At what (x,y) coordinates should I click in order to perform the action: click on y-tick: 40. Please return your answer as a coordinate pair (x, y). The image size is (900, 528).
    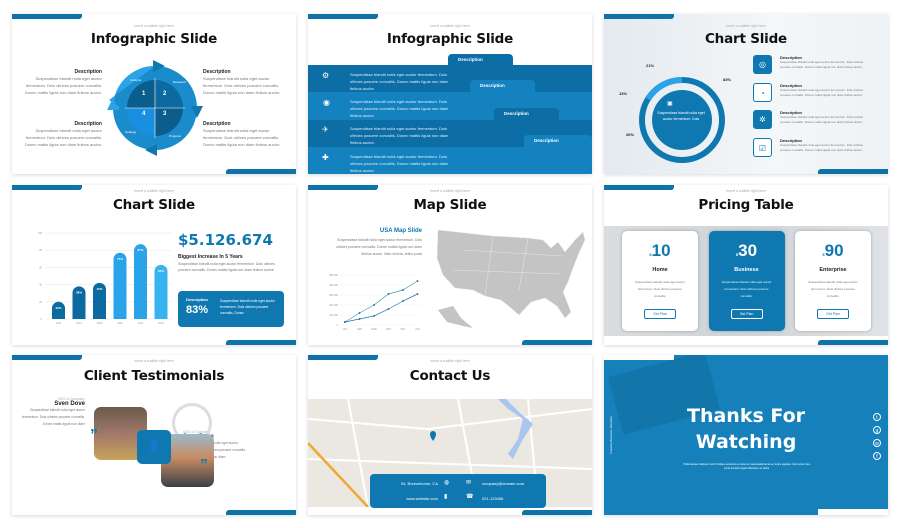
    Looking at the image, I should click on (40, 285).